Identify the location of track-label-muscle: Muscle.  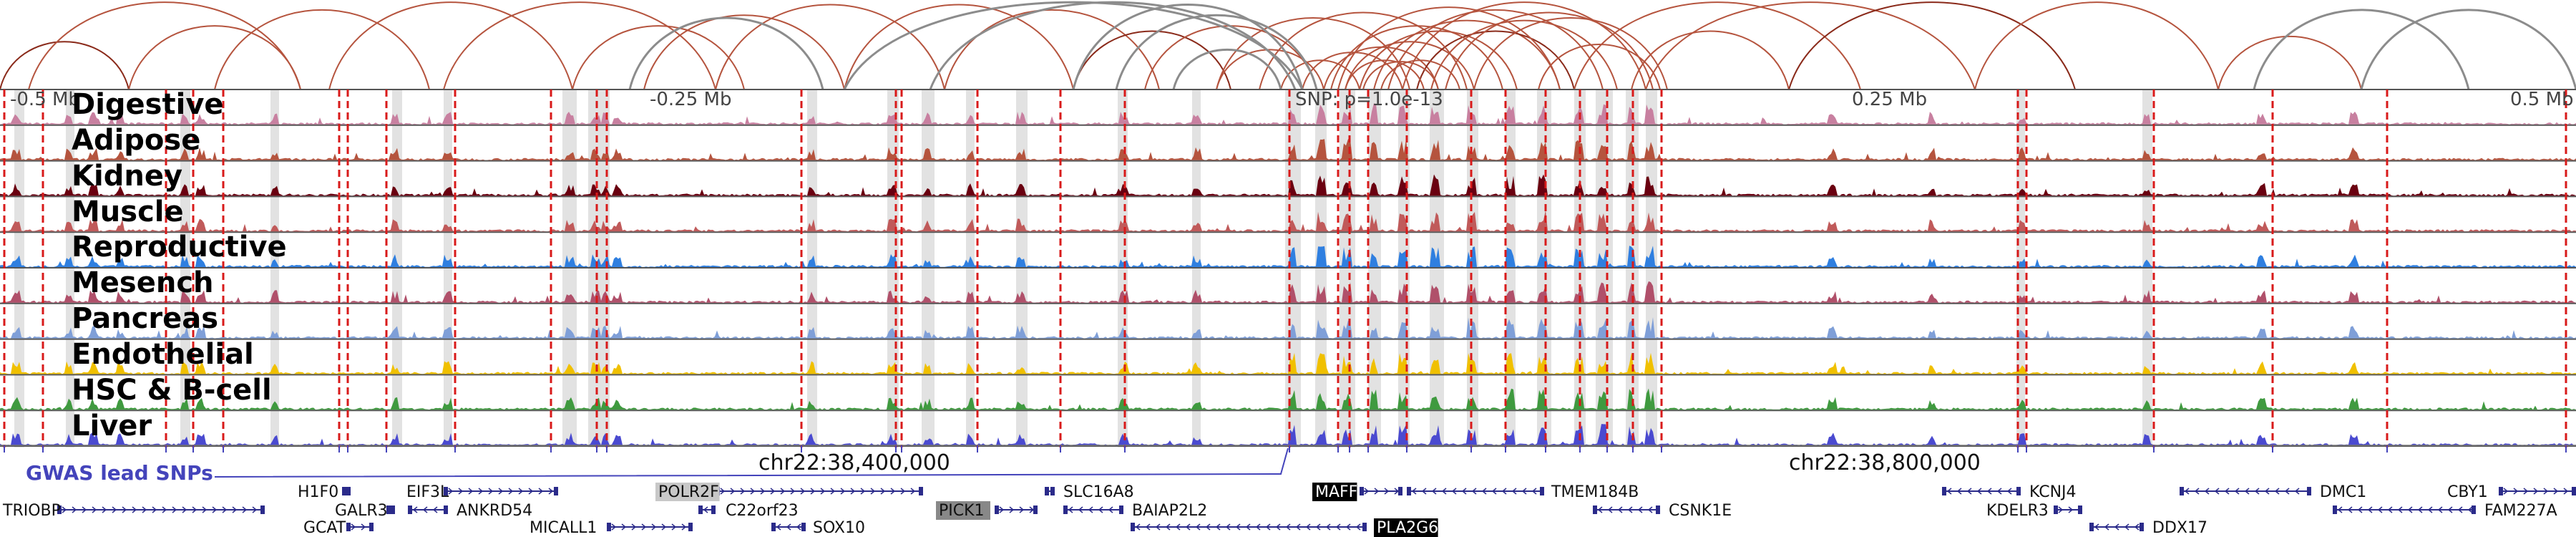
(128, 211).